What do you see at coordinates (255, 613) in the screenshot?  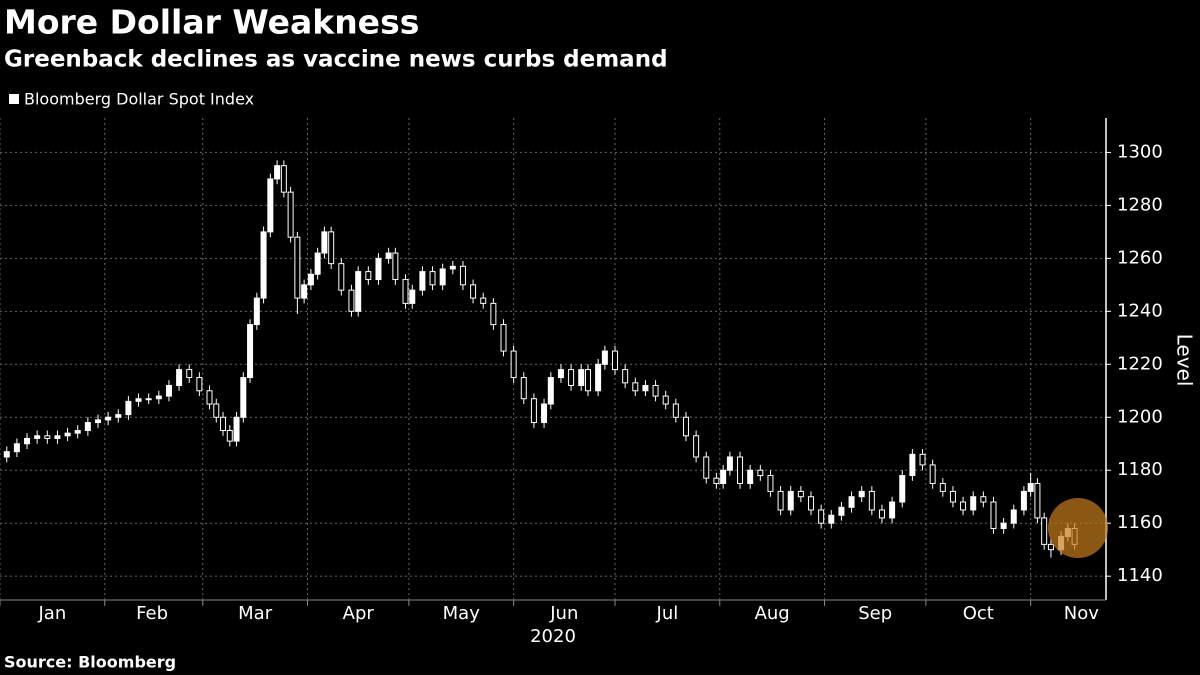 I see `x-tick-label: Mar` at bounding box center [255, 613].